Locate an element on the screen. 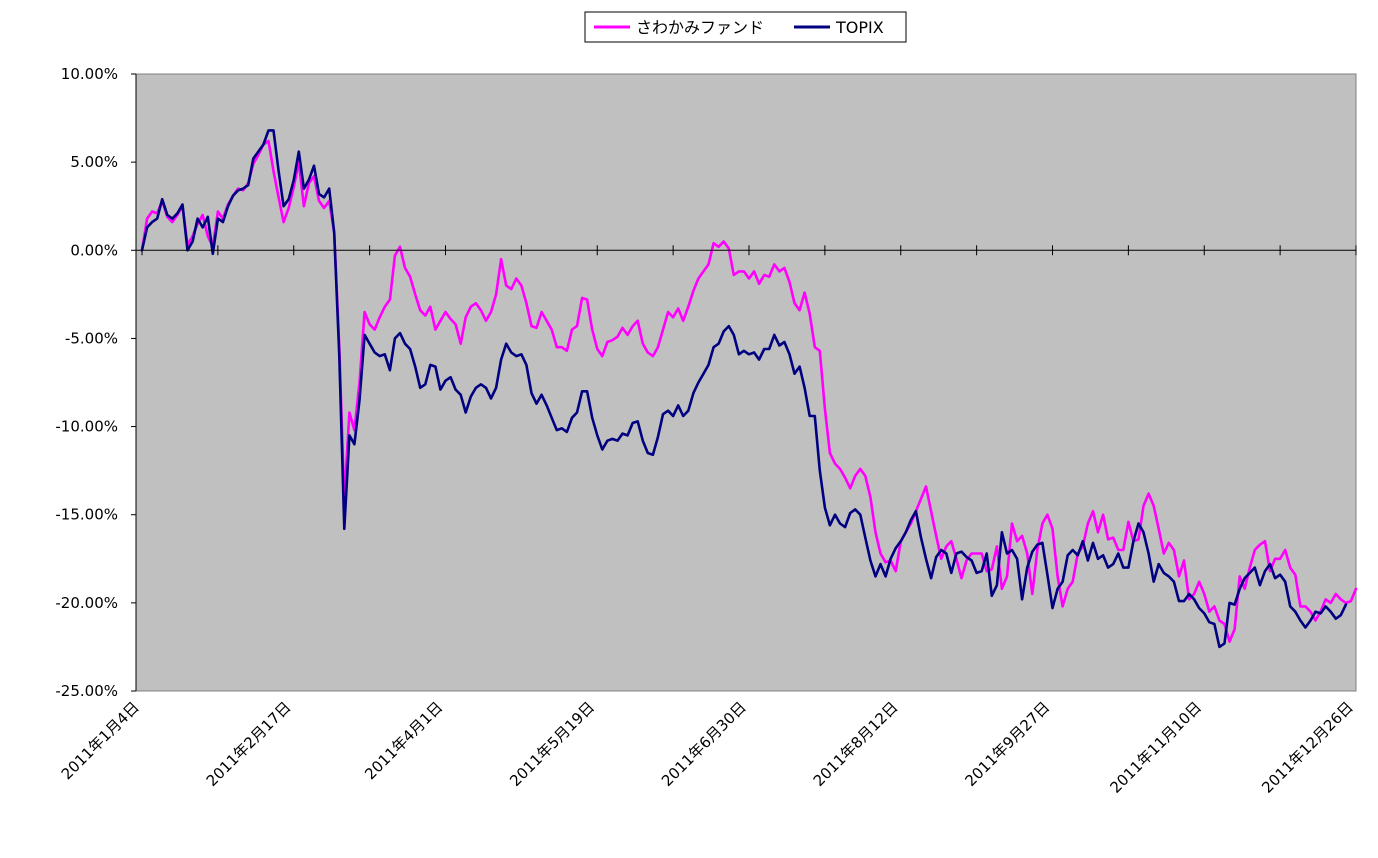 This screenshot has width=1378, height=858. x-tick-label: 2011年4月1日 is located at coordinates (403, 740).